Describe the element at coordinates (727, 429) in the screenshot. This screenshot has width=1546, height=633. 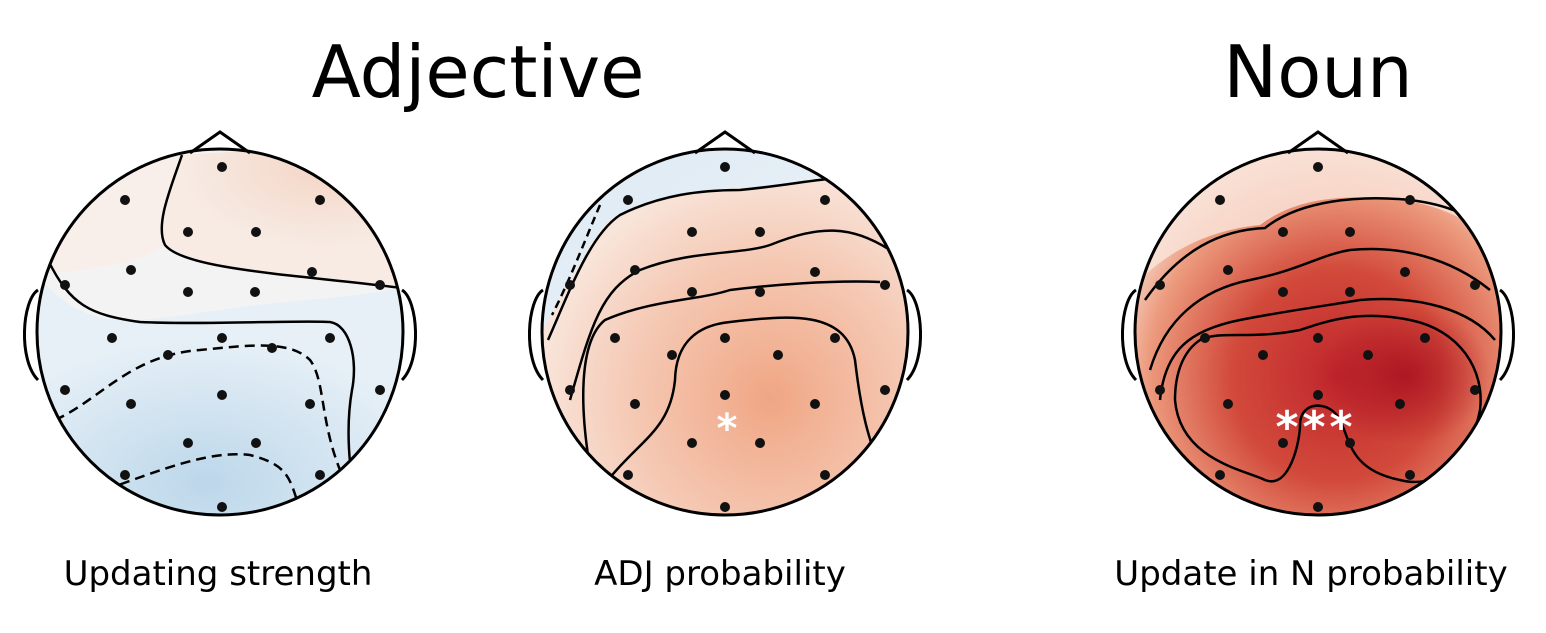
I see `significance-marker: *` at that location.